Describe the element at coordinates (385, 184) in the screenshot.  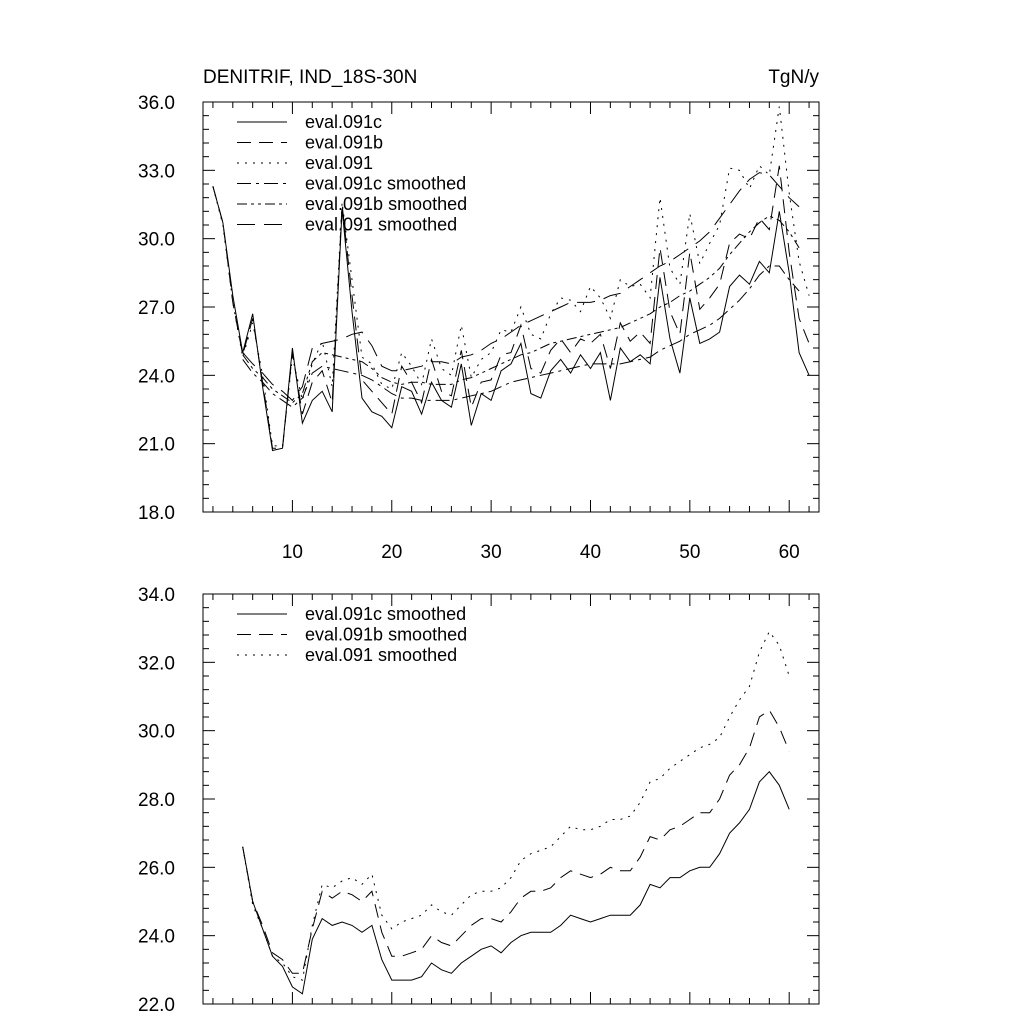
I see `legend-label-3: eval.091c smoothed` at that location.